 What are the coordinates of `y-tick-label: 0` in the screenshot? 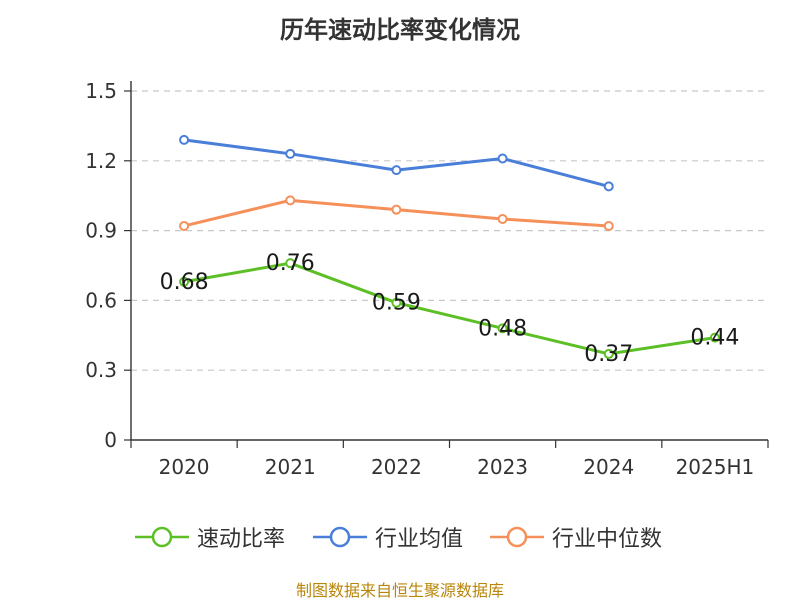 It's located at (110, 440).